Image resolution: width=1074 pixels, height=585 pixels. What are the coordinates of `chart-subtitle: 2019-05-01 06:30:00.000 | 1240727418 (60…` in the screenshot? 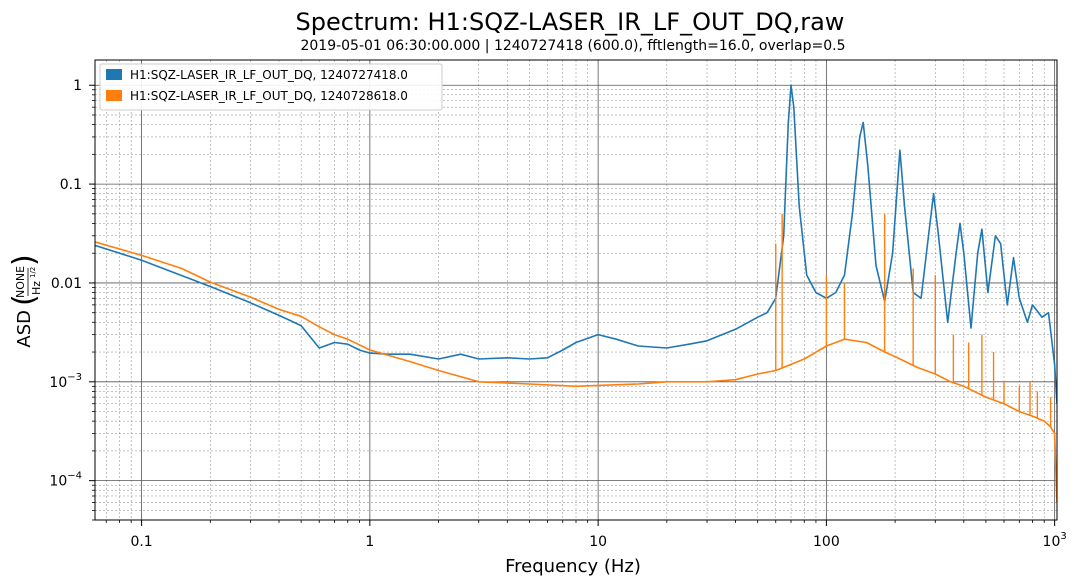 It's located at (572, 46).